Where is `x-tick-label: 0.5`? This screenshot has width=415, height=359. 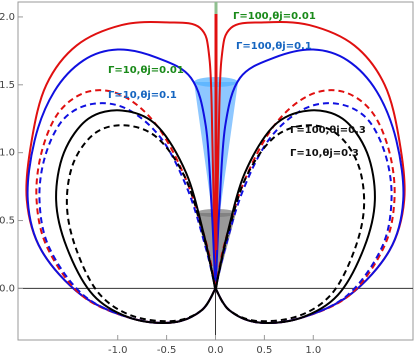
x-tick-label: 0.5 is located at coordinates (264, 350).